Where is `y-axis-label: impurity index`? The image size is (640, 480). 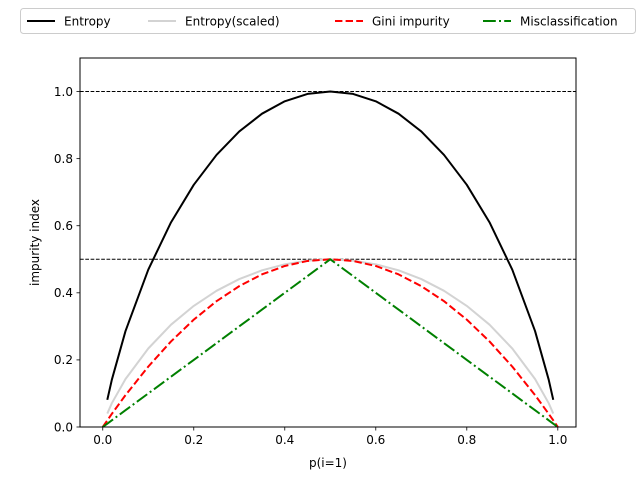 y-axis-label: impurity index is located at coordinates (35, 242).